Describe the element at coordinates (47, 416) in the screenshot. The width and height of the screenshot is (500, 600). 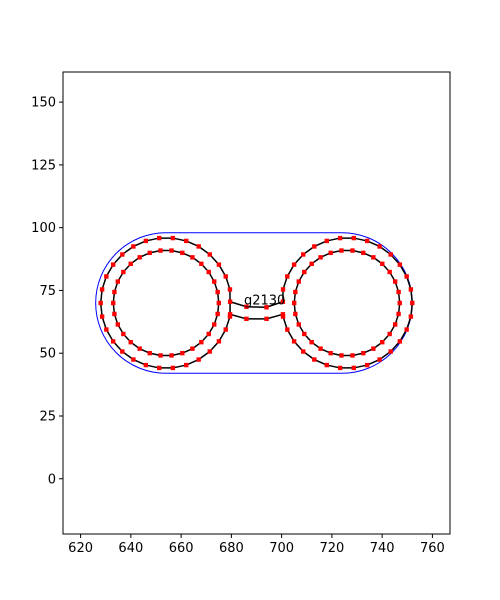
I see `y-tick-label: 25` at that location.